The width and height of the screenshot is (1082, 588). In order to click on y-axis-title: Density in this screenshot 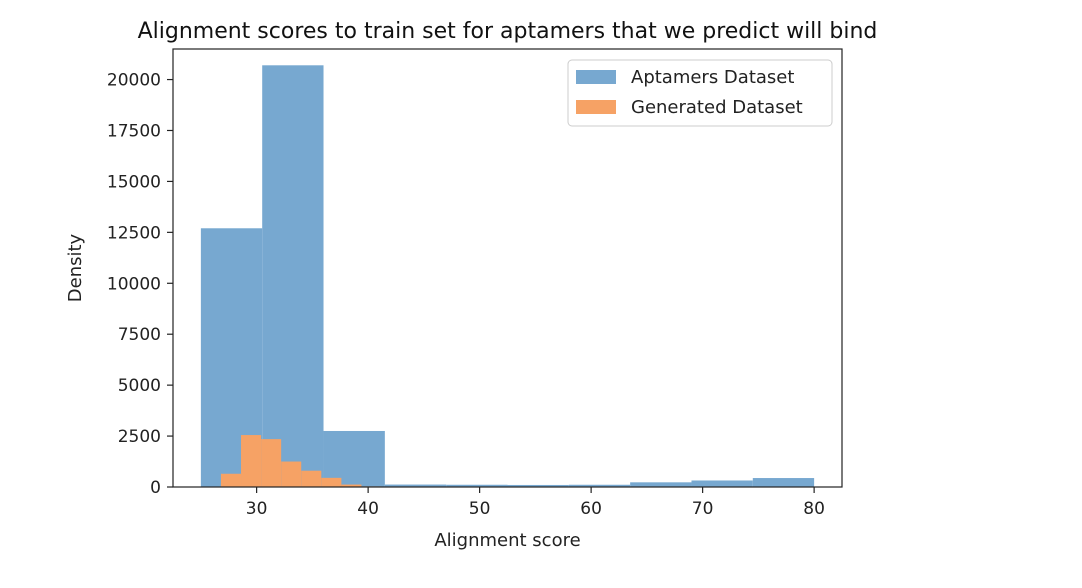, I will do `click(75, 267)`.